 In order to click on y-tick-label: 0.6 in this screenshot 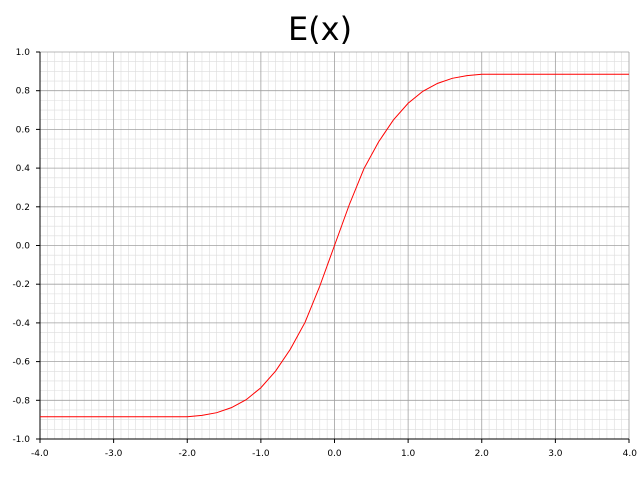, I will do `click(23, 130)`.